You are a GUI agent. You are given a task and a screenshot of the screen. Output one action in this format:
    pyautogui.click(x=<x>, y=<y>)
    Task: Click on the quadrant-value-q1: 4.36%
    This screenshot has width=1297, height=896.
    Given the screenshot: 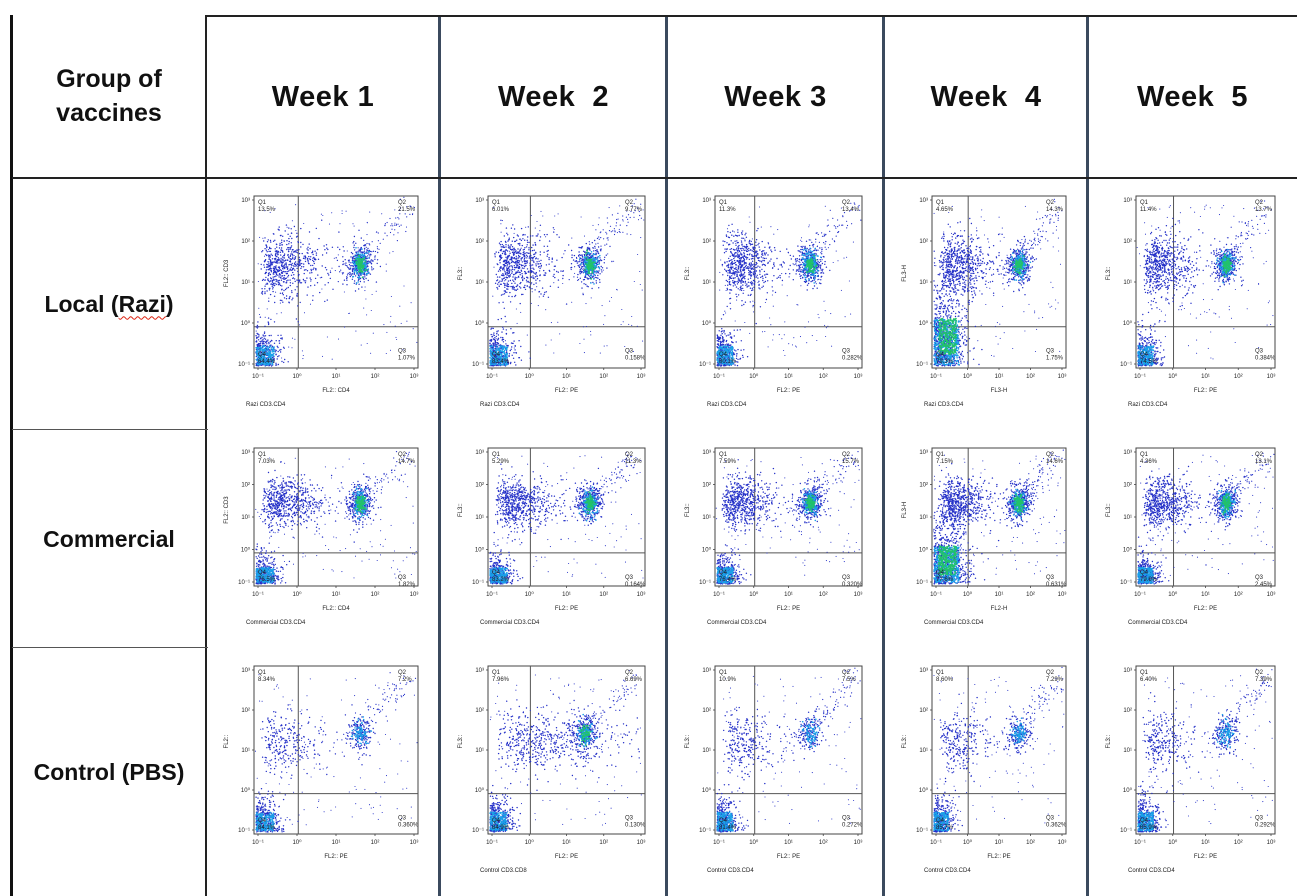 What is the action you would take?
    pyautogui.click(x=1149, y=462)
    